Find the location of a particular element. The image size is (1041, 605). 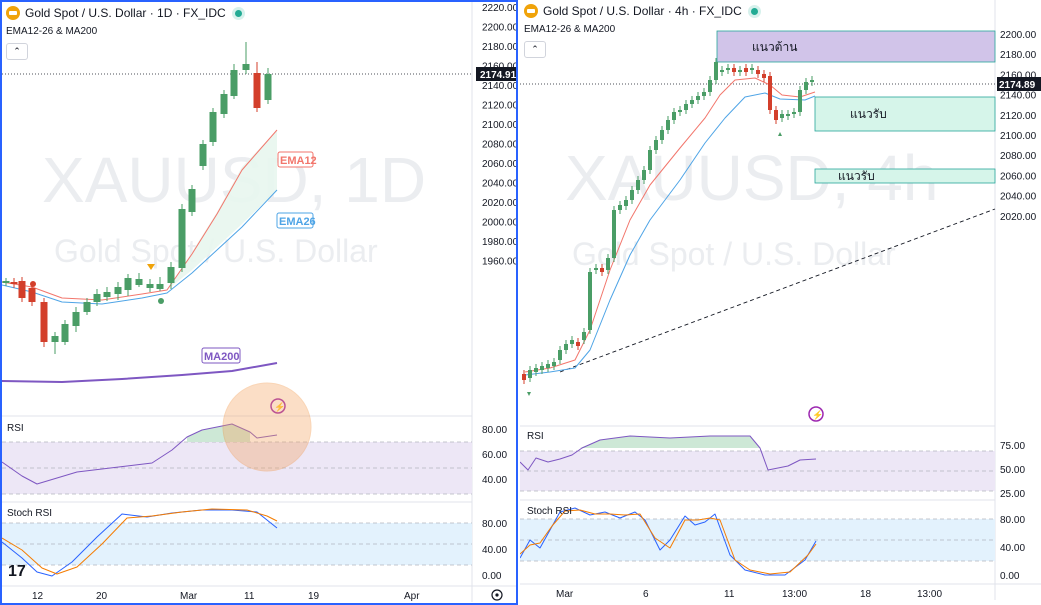

price-axis-label: 2180.00 is located at coordinates (500, 47).